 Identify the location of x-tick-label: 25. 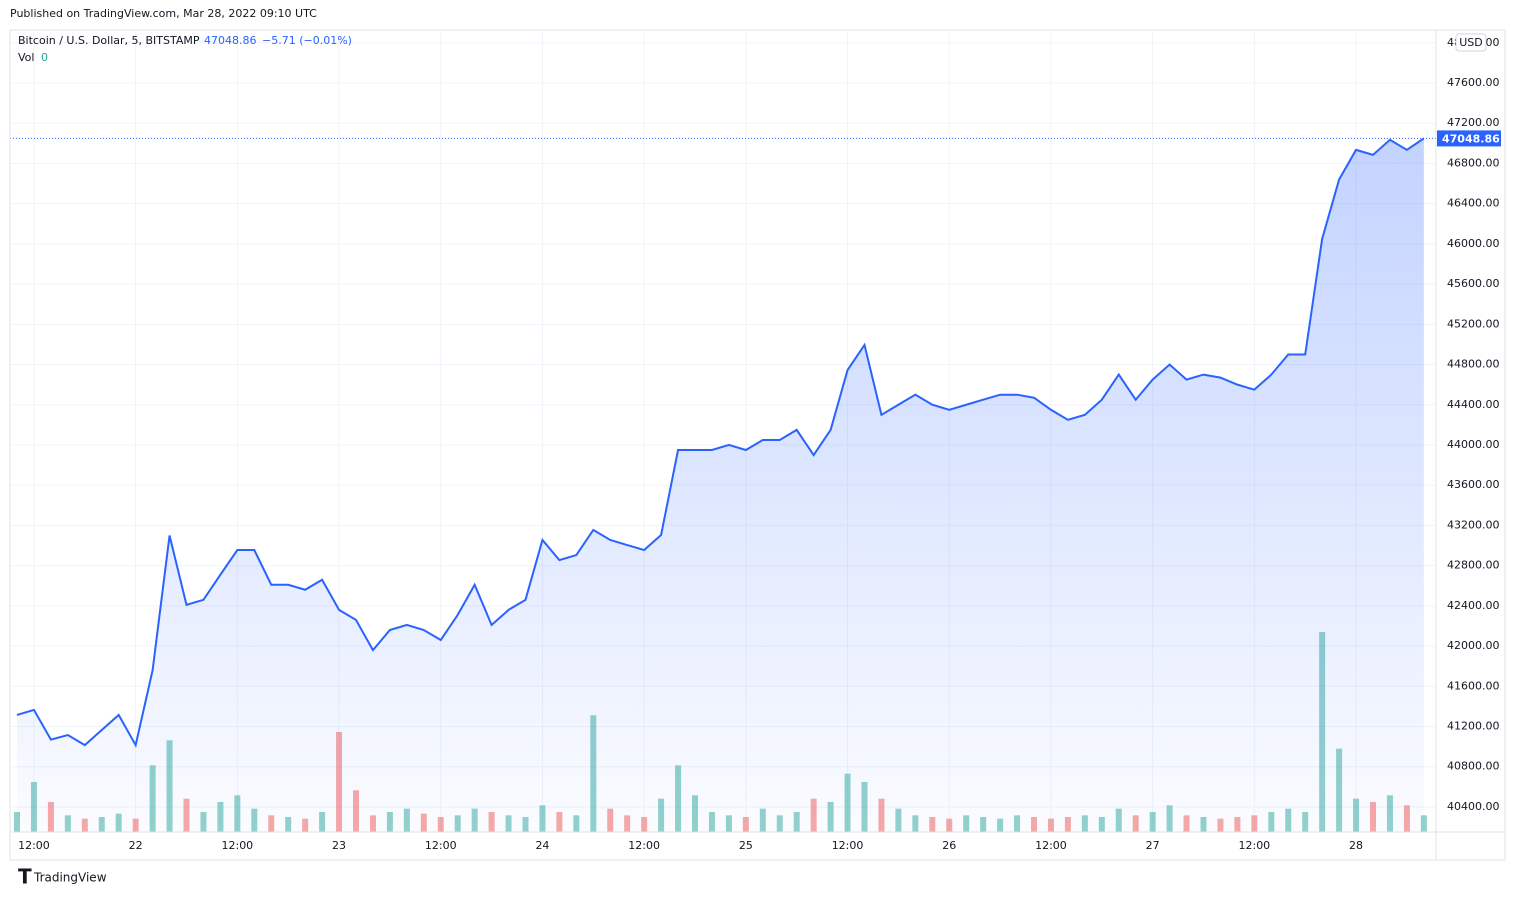
(746, 845).